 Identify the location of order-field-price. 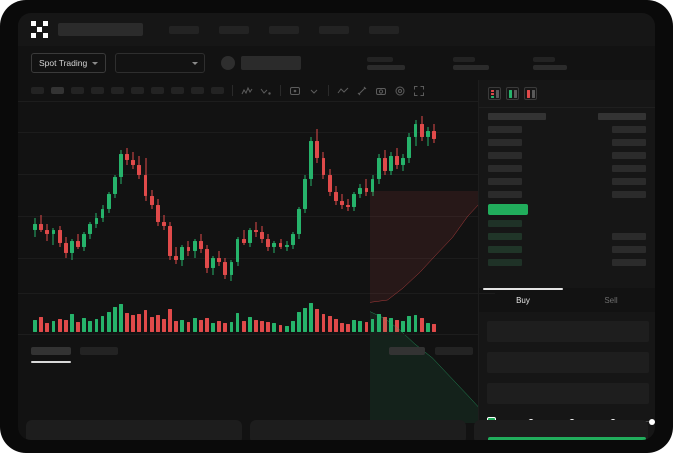
(568, 331).